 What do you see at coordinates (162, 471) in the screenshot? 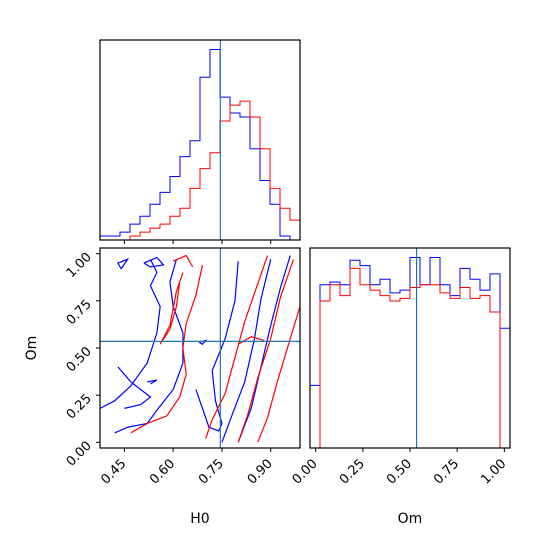
I see `joint-x-tick-label-1: 0.60` at bounding box center [162, 471].